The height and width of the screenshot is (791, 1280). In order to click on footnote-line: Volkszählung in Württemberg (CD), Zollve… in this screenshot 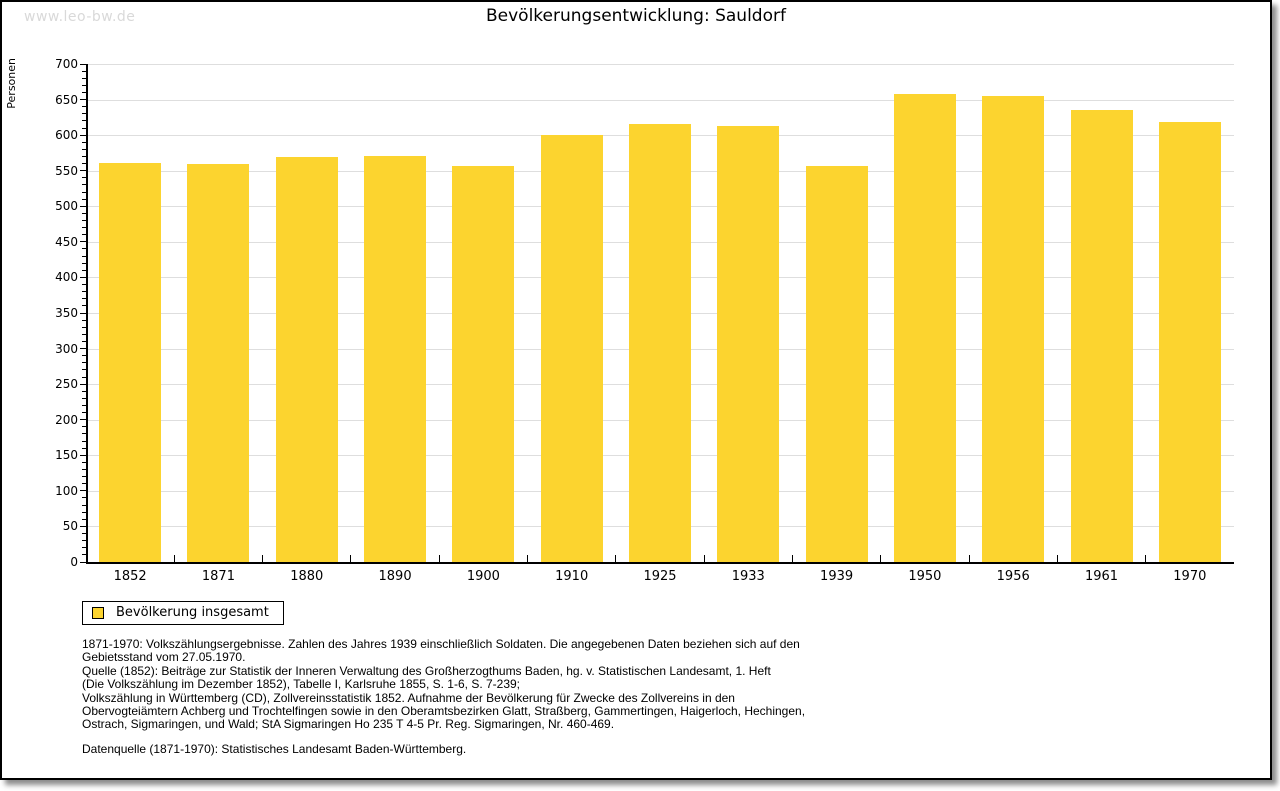, I will do `click(408, 697)`.